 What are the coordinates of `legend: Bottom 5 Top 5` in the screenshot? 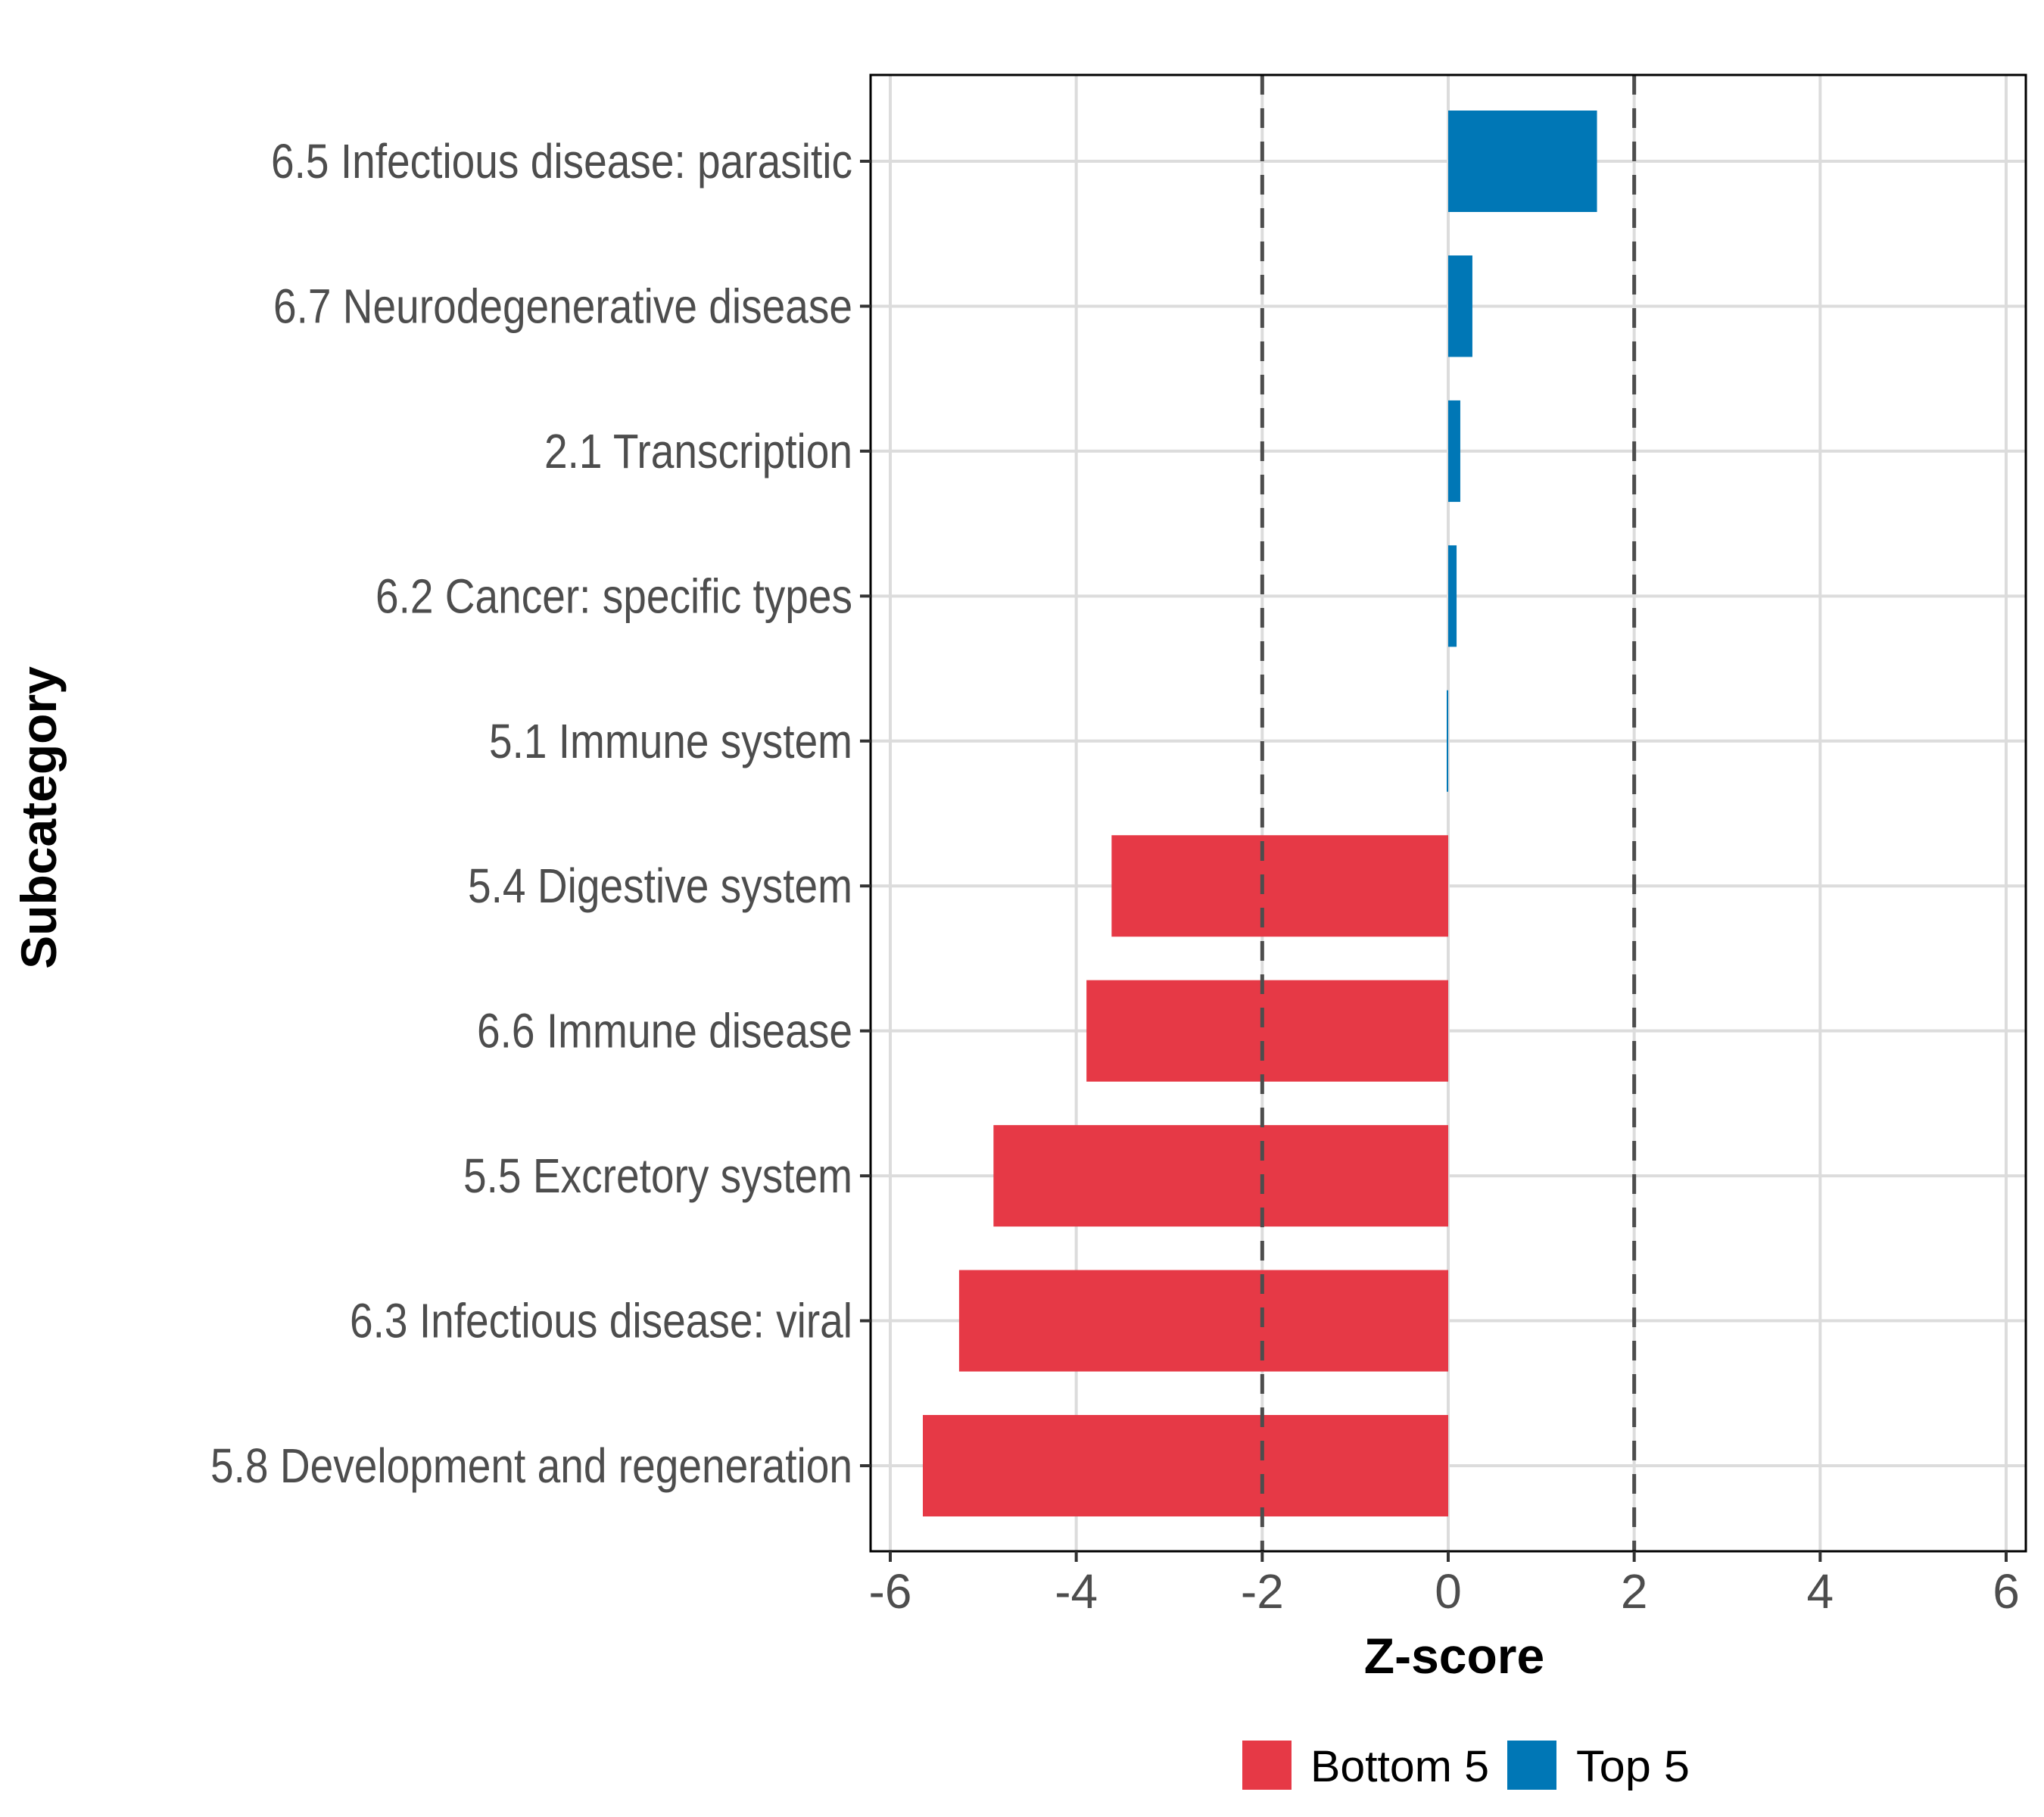 It's located at (1466, 1766).